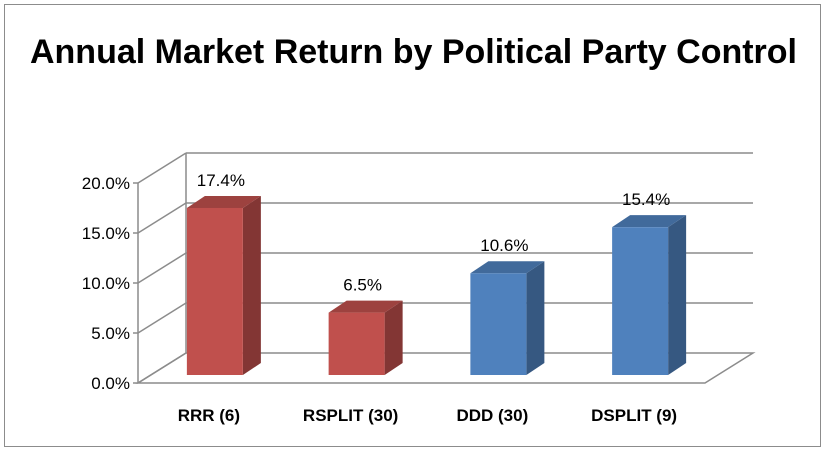 This screenshot has width=827, height=453. What do you see at coordinates (445, 368) in the screenshot?
I see `floor` at bounding box center [445, 368].